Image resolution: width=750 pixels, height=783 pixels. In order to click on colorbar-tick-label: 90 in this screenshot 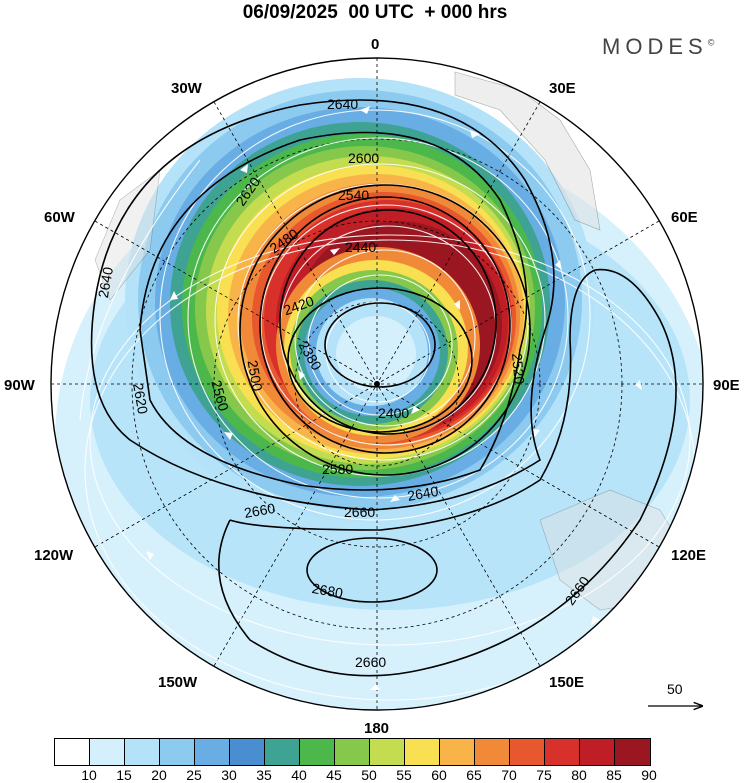, I will do `click(649, 775)`.